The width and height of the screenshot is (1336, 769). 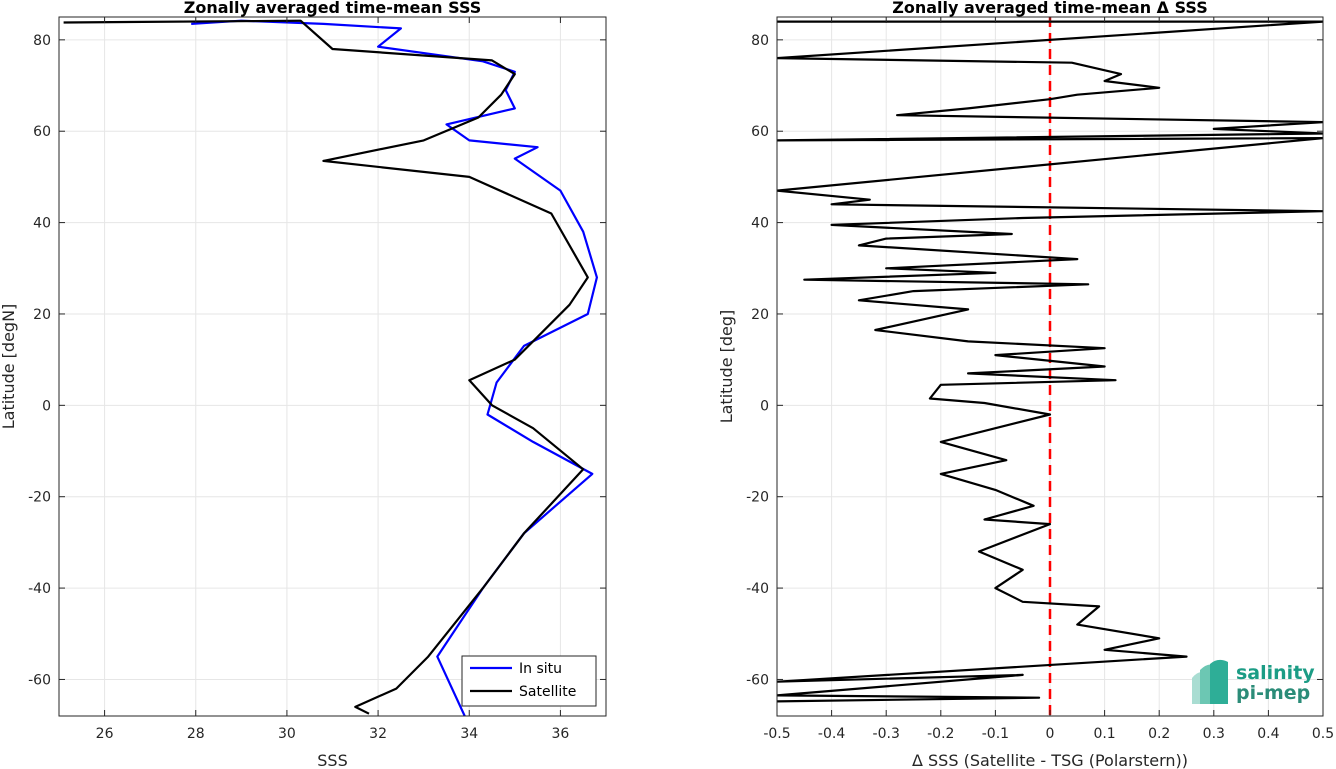 I want to click on y-axis-label: Latitude [deg], so click(x=726, y=367).